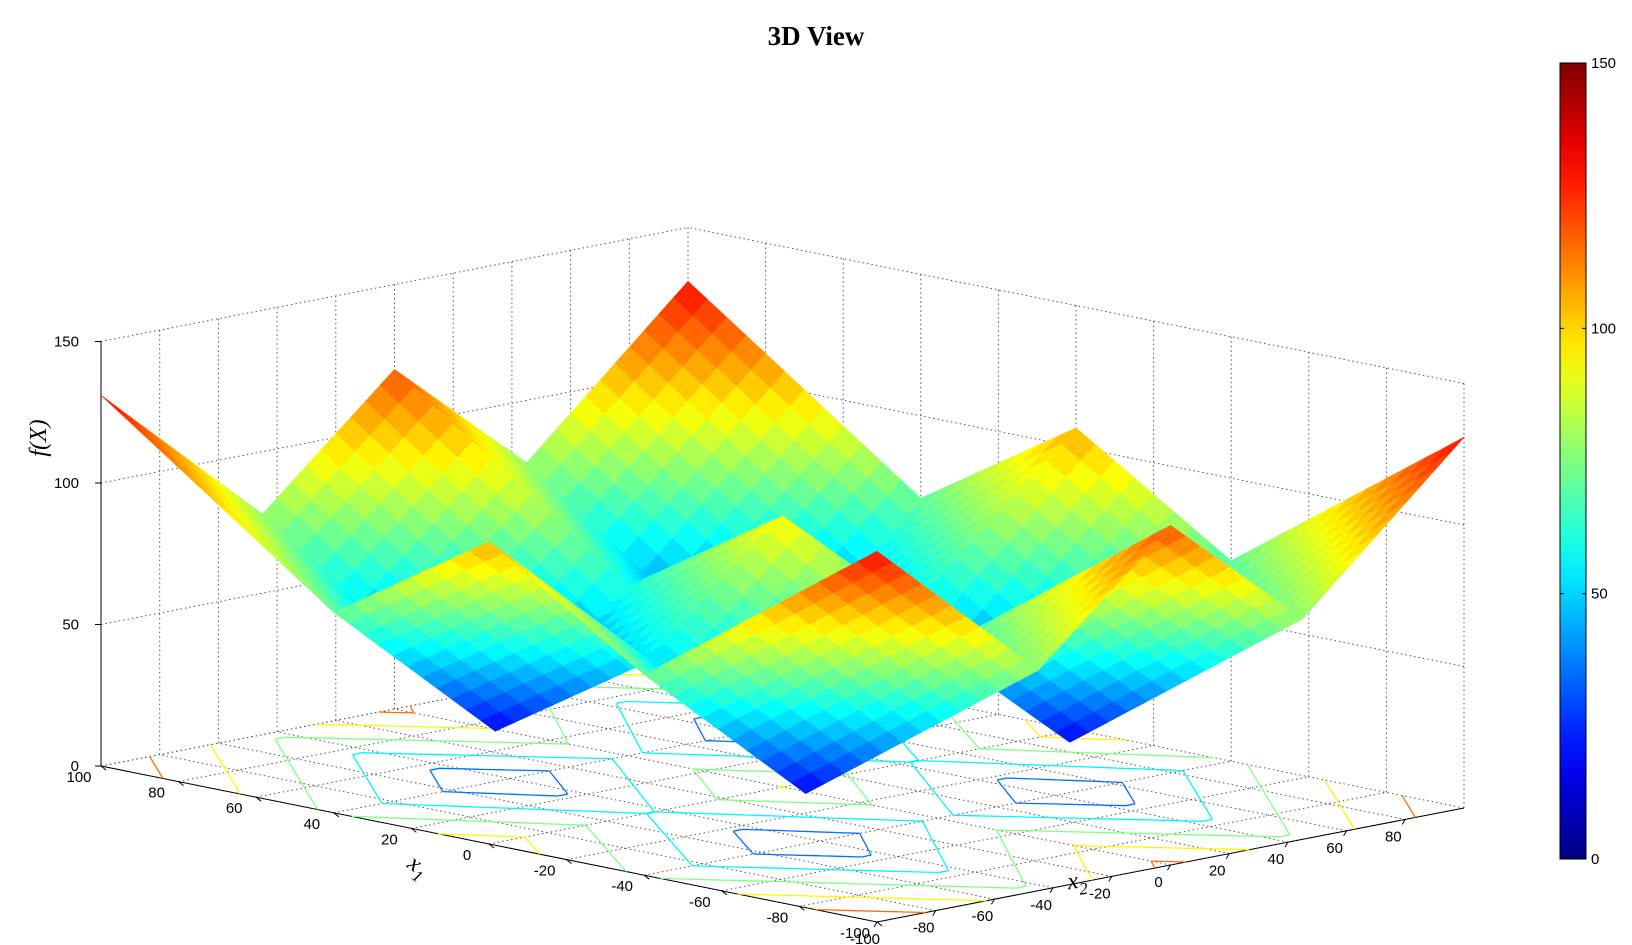 Image resolution: width=1632 pixels, height=945 pixels. I want to click on y-axis-label: x2, so click(1077, 884).